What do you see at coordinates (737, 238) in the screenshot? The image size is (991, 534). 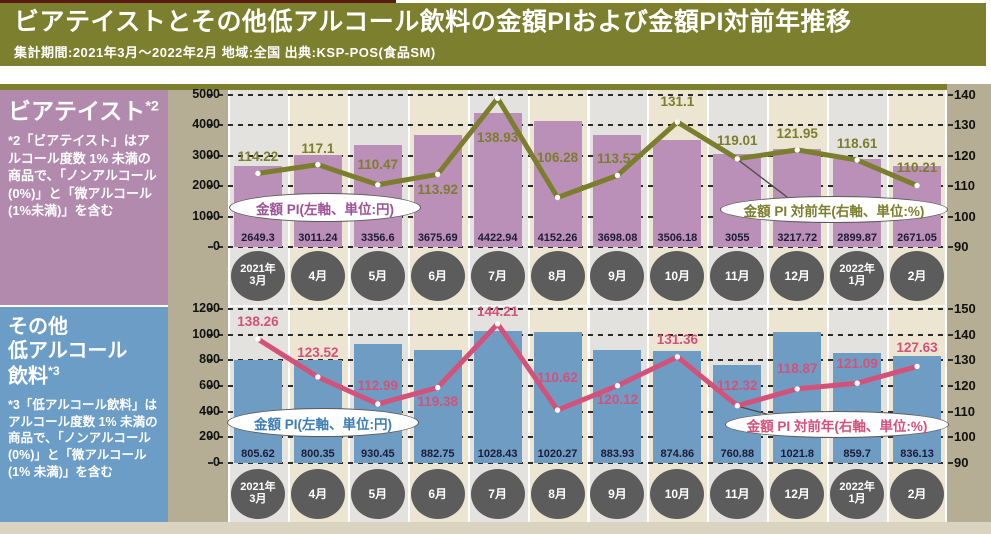 I see `bar-value-label: 3055` at bounding box center [737, 238].